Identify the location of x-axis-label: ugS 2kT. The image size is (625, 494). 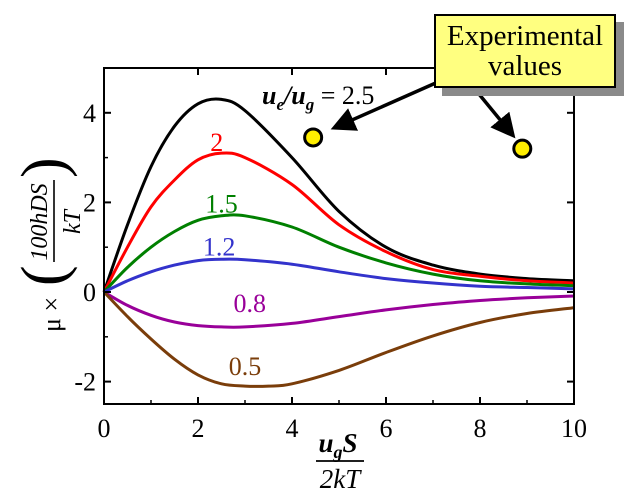
(340, 461).